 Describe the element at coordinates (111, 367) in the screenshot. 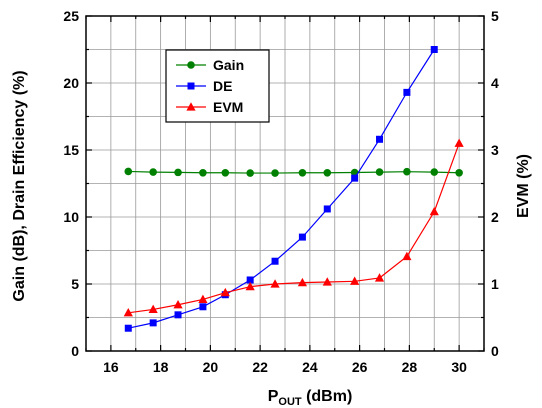

I see `x-tick-label: 16` at that location.